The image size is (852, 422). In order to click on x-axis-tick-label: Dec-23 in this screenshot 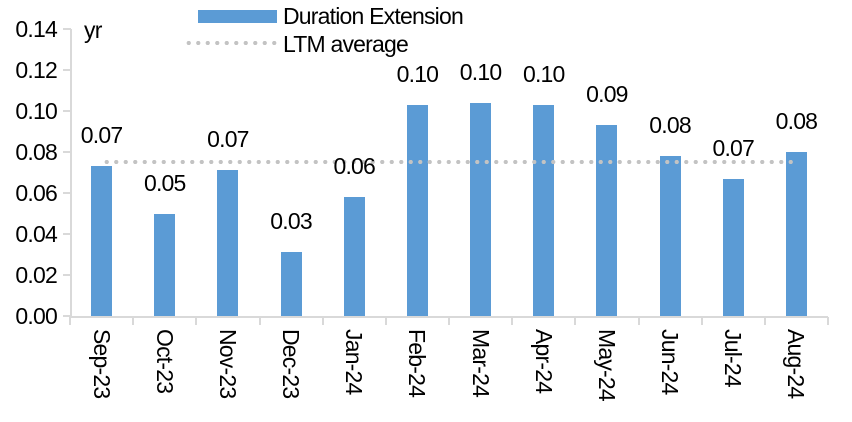, I will do `click(291, 364)`.